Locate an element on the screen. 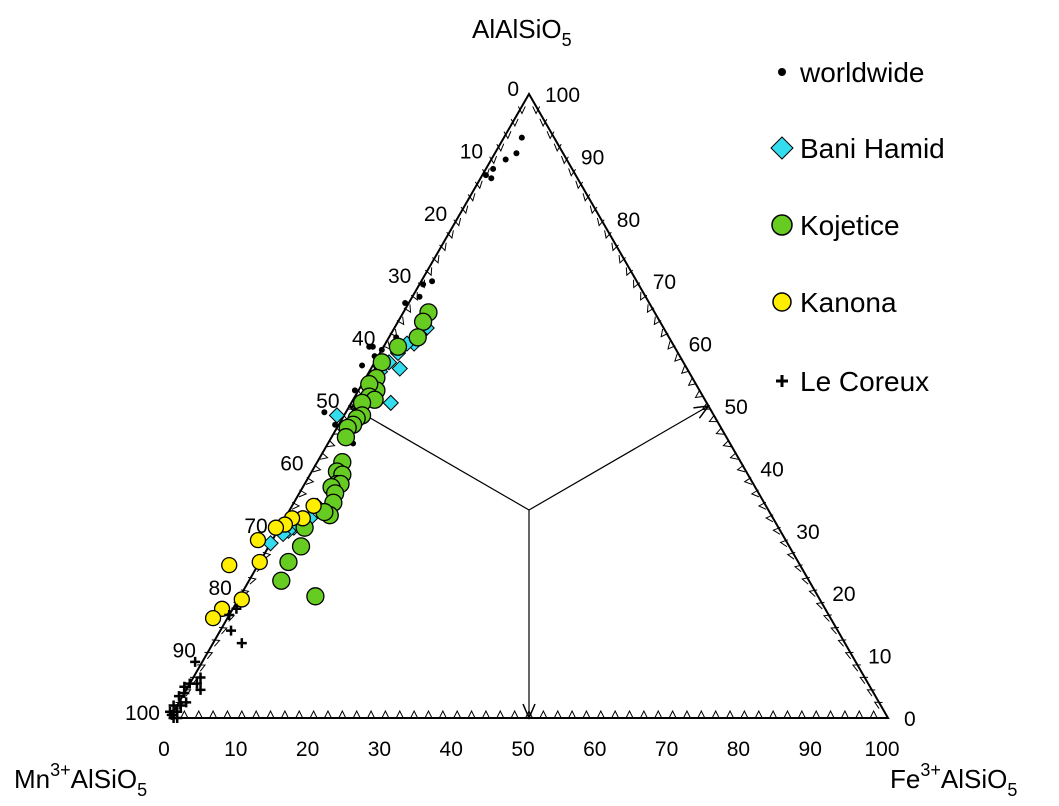 This screenshot has height=806, width=1059. tick-label-right: 60 is located at coordinates (700, 345).